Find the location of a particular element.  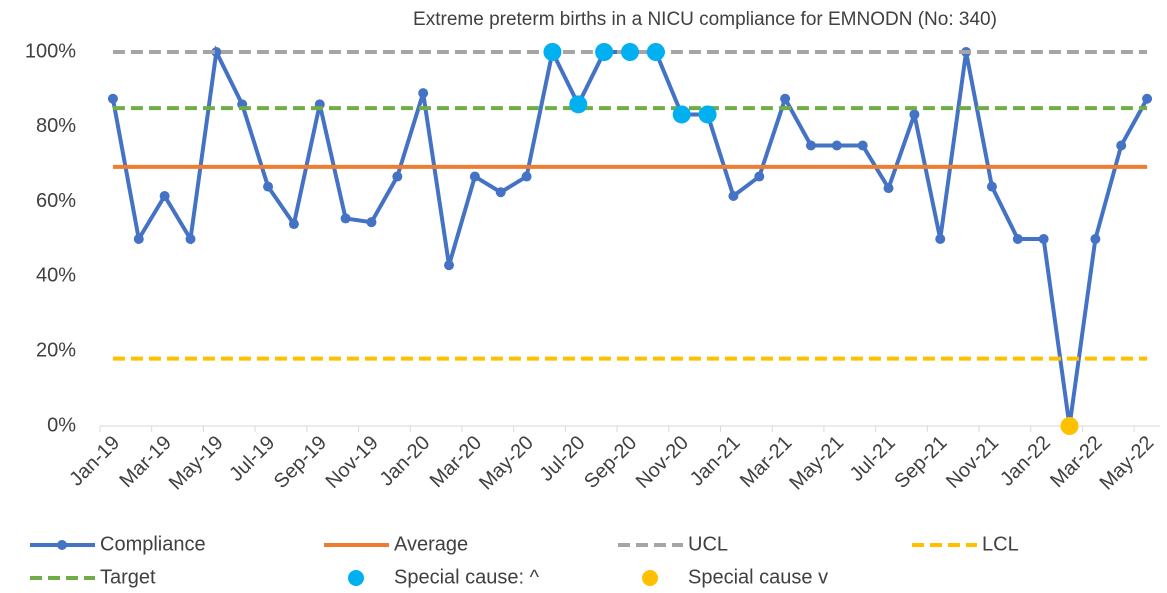

legend-label: Special cause v is located at coordinates (758, 577).